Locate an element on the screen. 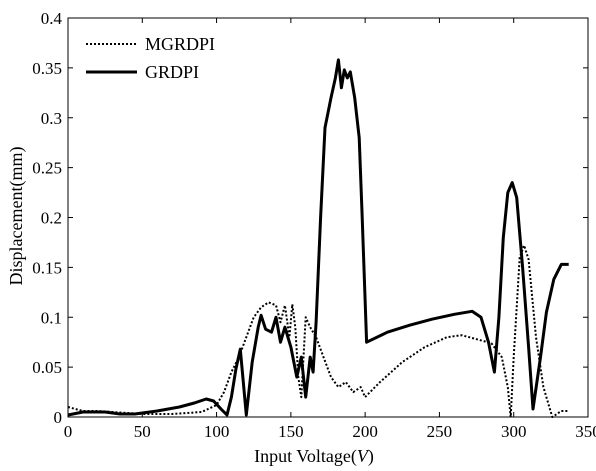  x-tick-label: 100 is located at coordinates (217, 431).